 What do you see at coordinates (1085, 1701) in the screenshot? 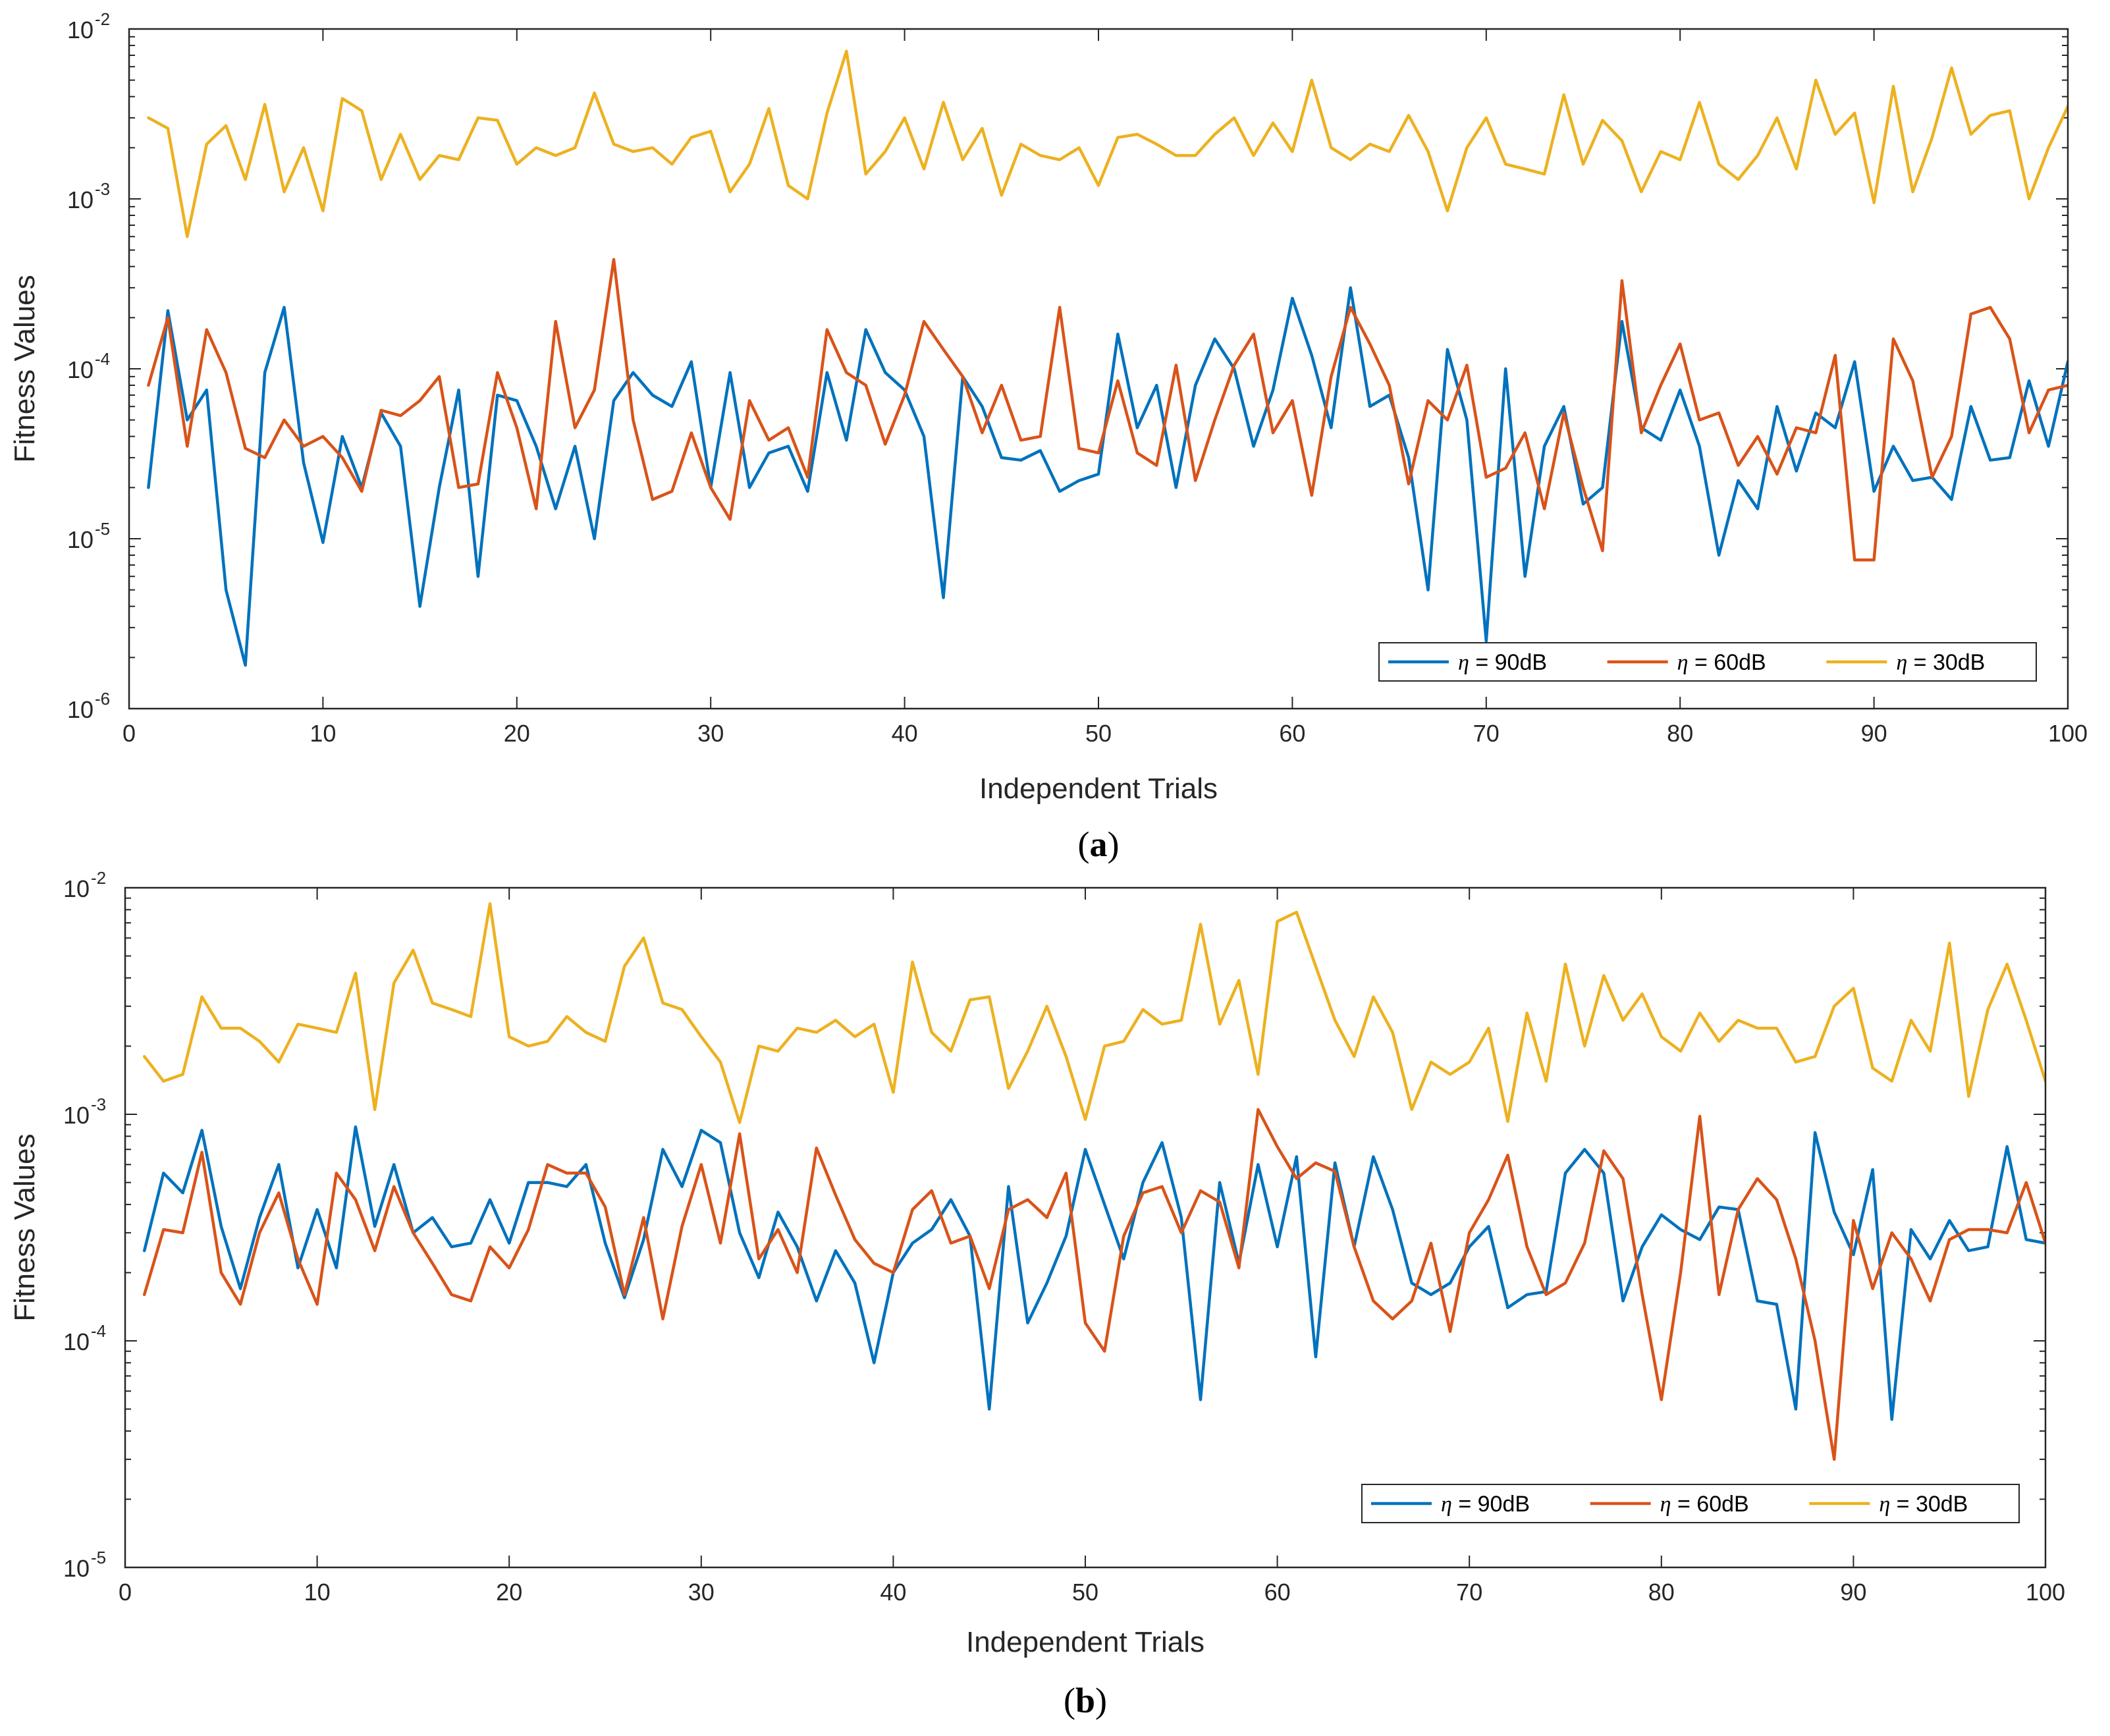
I see `panel-label: (b)` at bounding box center [1085, 1701].